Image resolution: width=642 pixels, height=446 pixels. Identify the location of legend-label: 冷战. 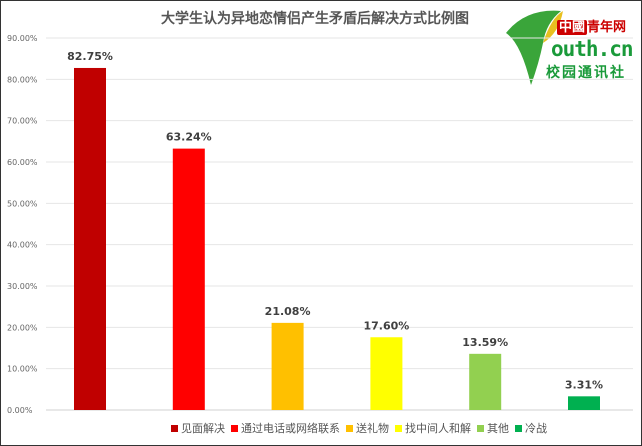
(536, 428).